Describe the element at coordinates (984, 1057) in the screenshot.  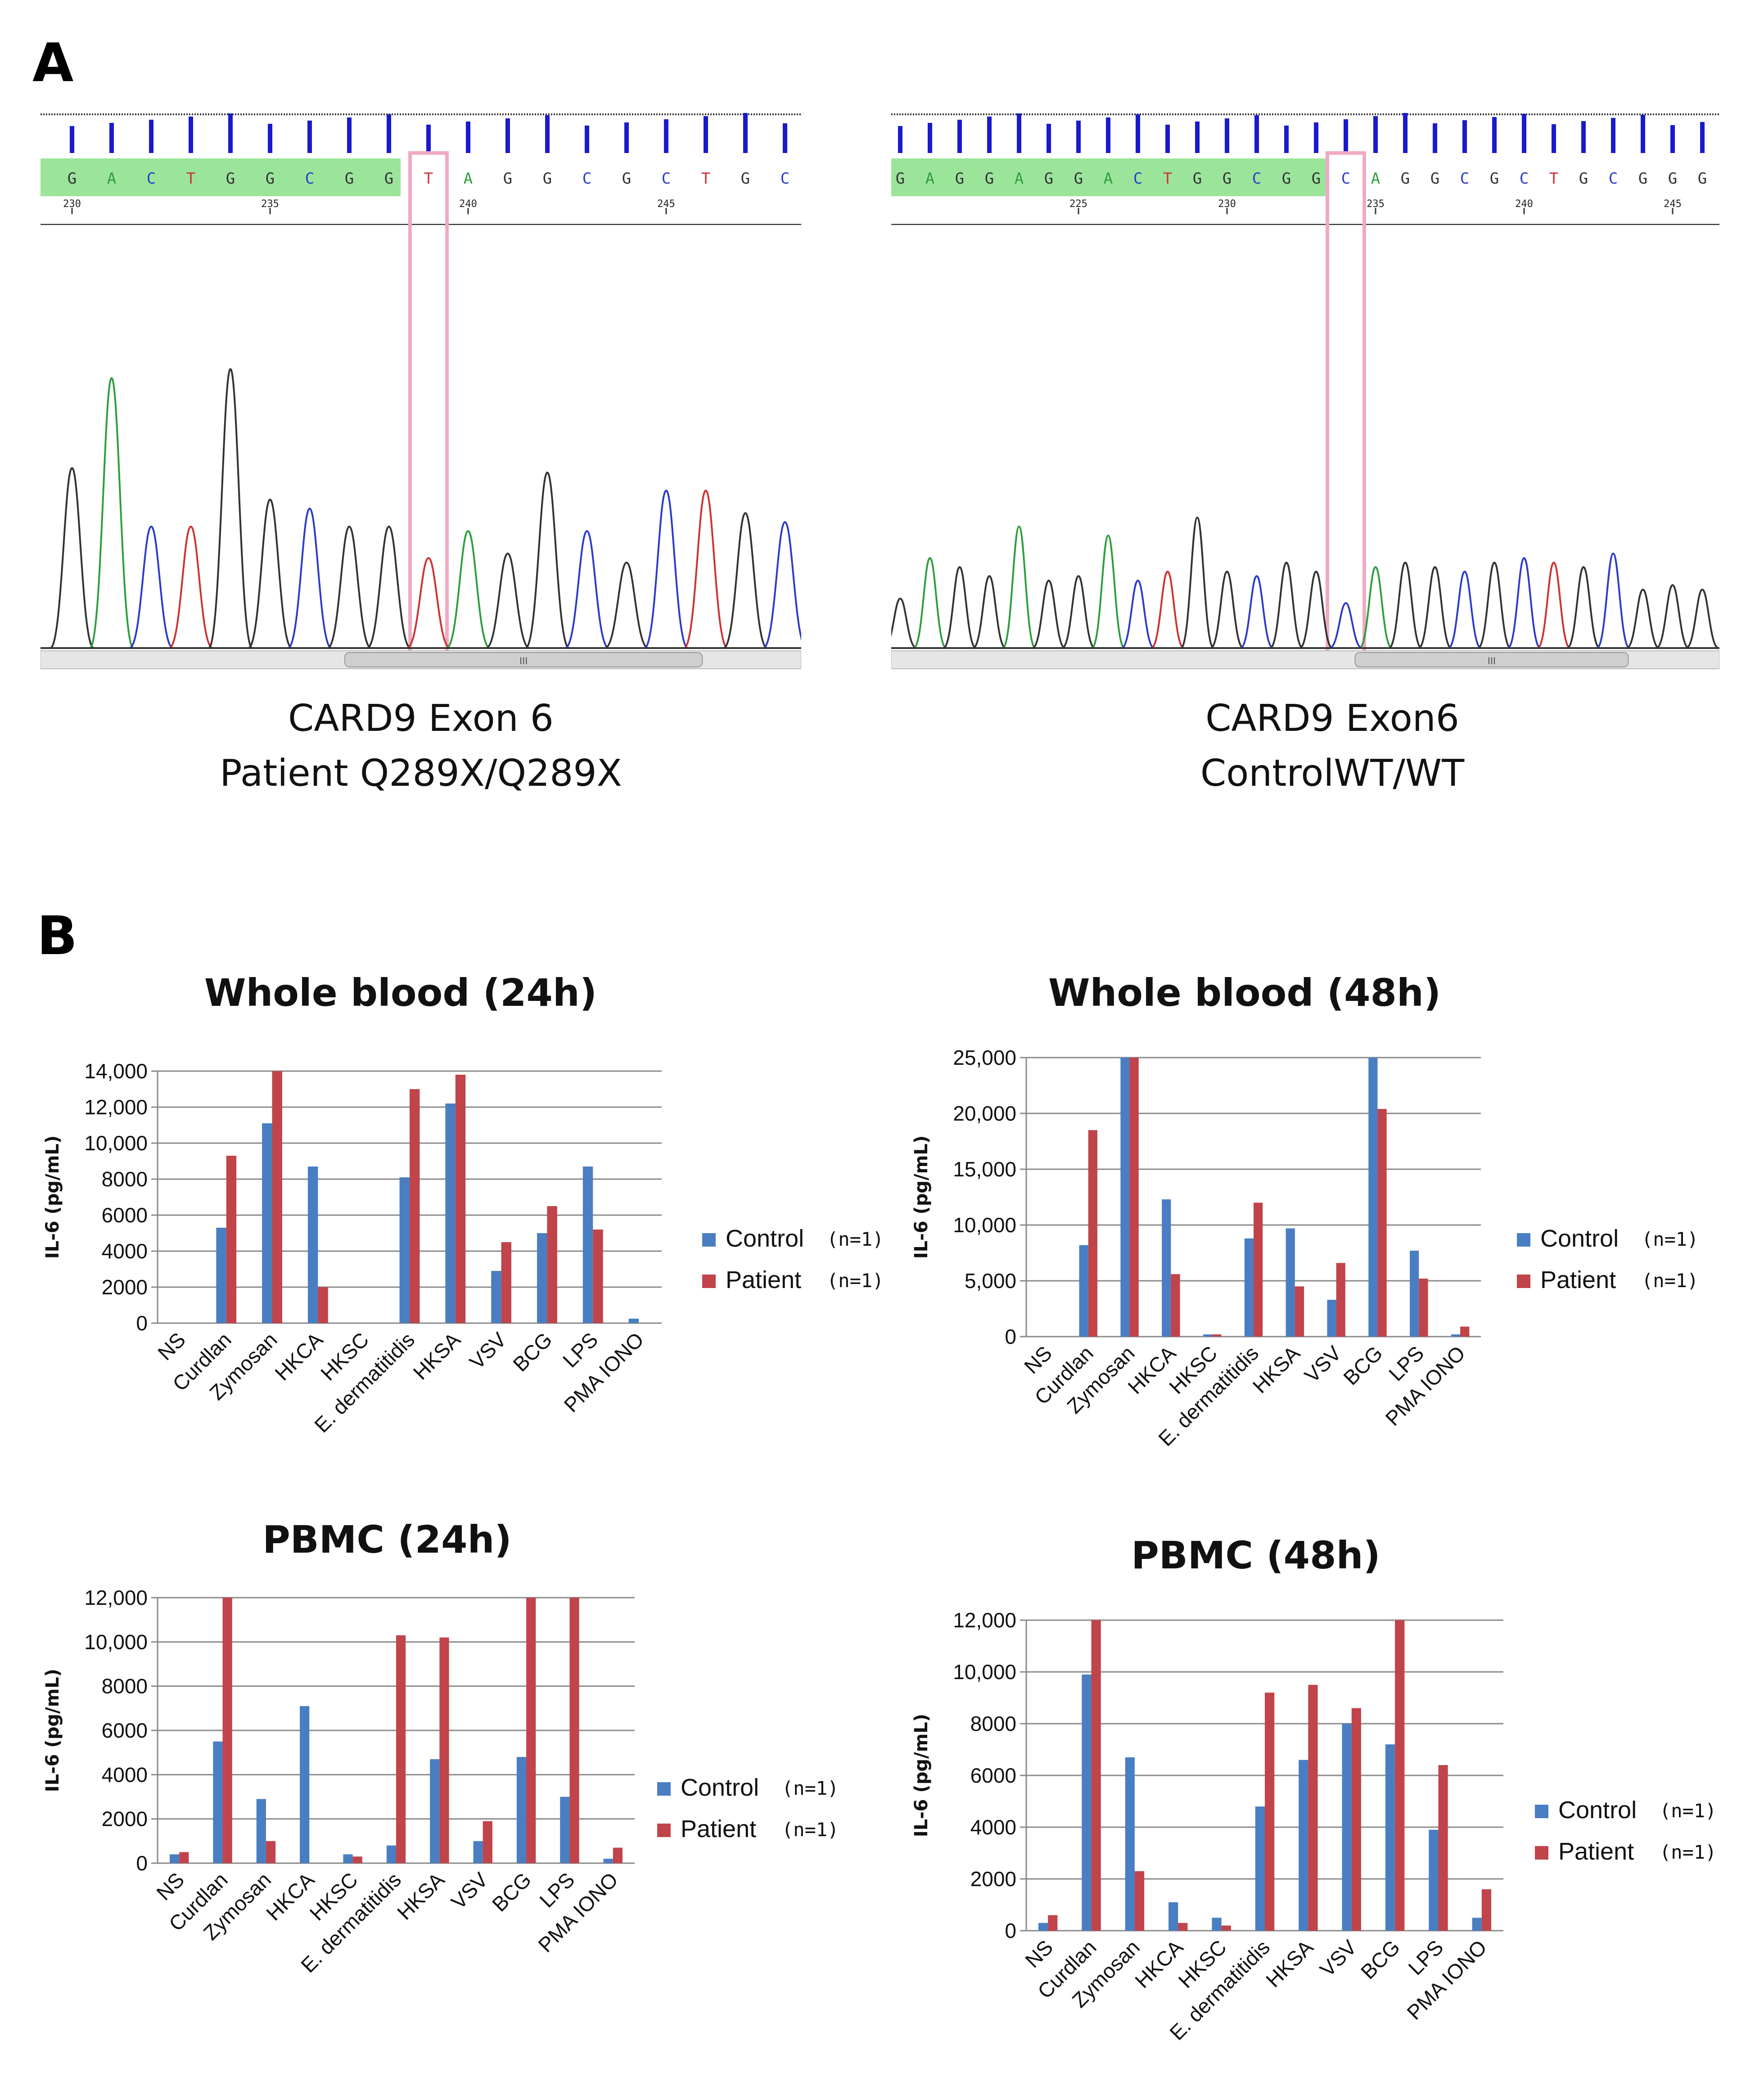
I see `y-tick-label: 25,000` at that location.